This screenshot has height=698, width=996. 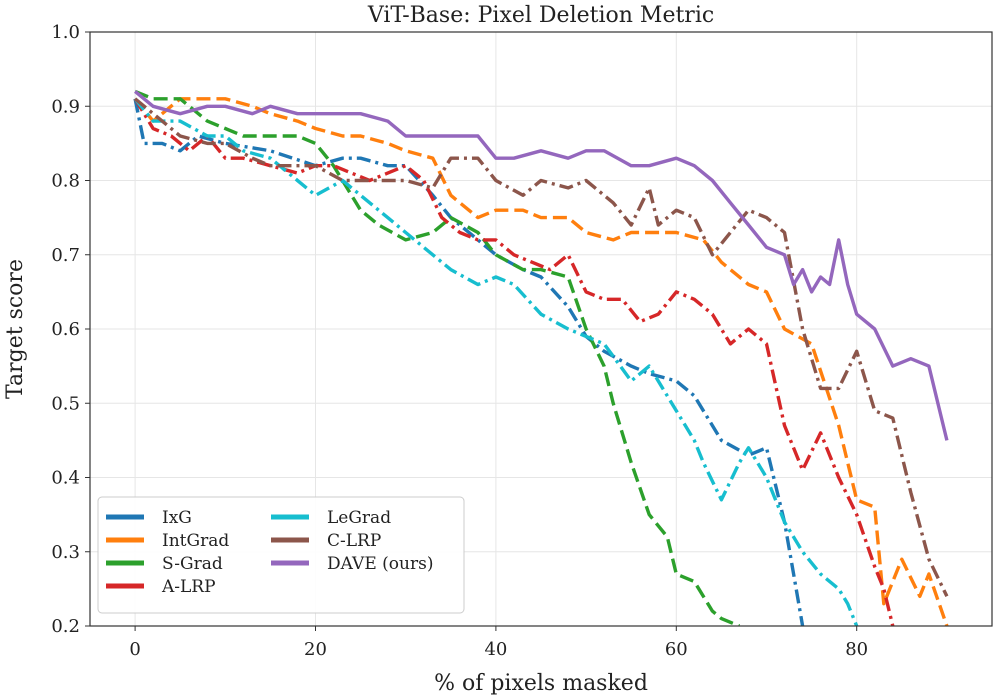 What do you see at coordinates (65, 478) in the screenshot?
I see `y-tick-label: 0.4` at bounding box center [65, 478].